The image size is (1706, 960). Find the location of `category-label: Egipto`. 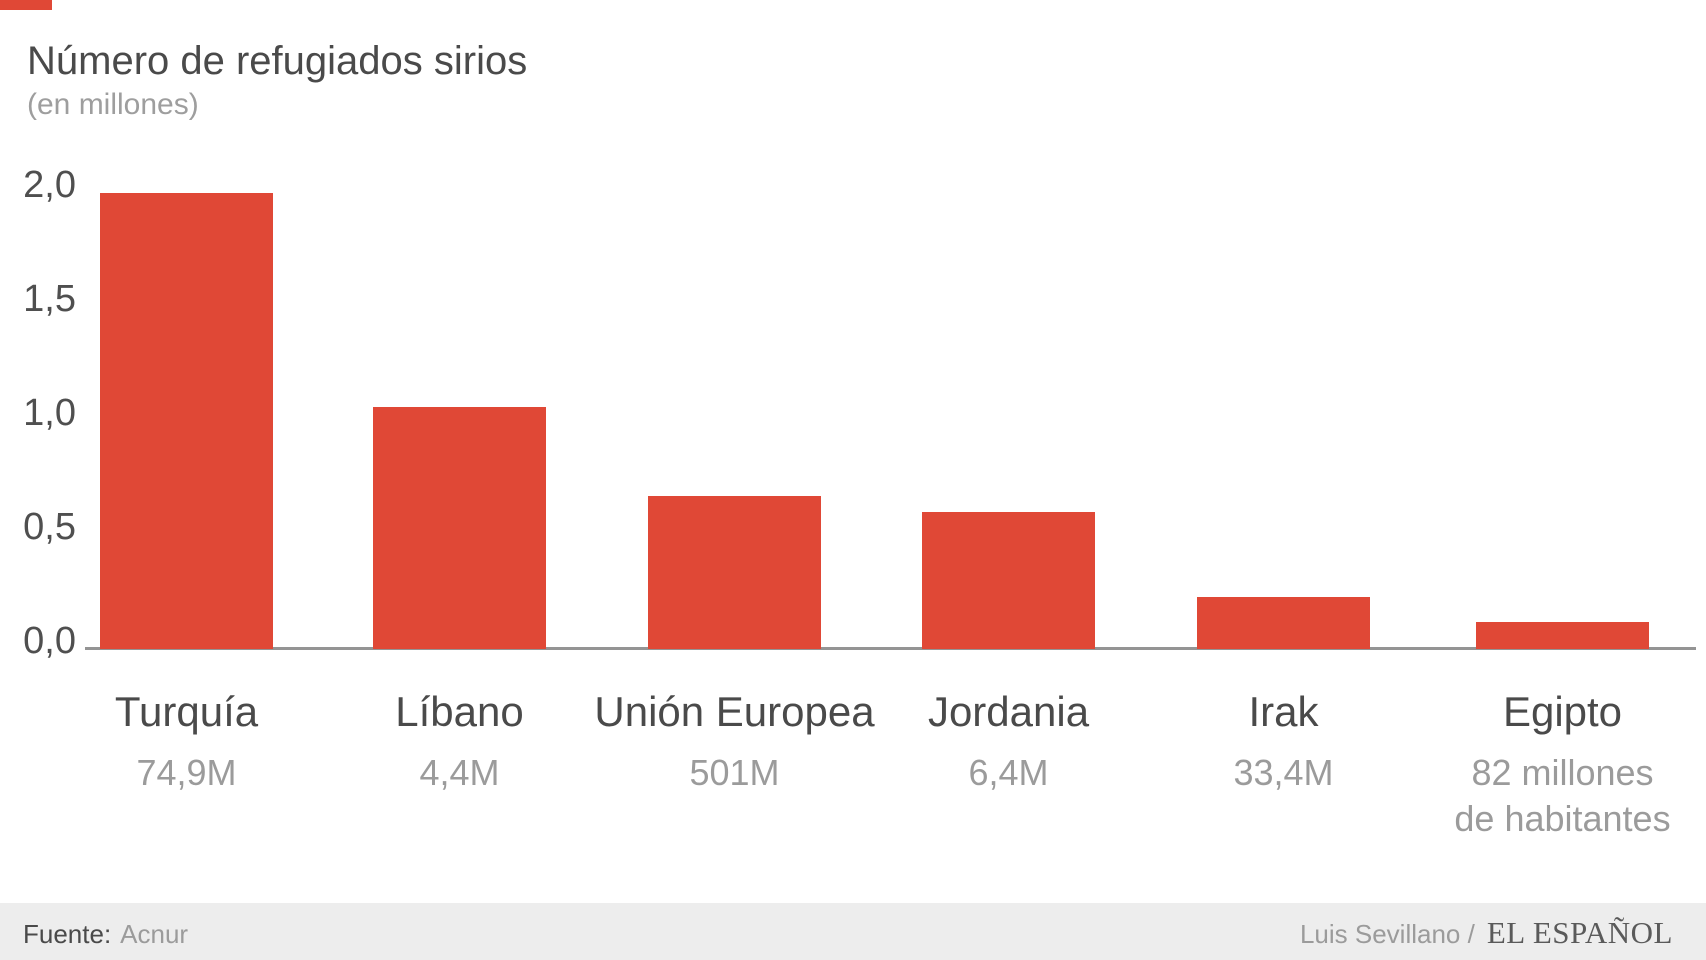

category-label: Egipto is located at coordinates (1562, 711).